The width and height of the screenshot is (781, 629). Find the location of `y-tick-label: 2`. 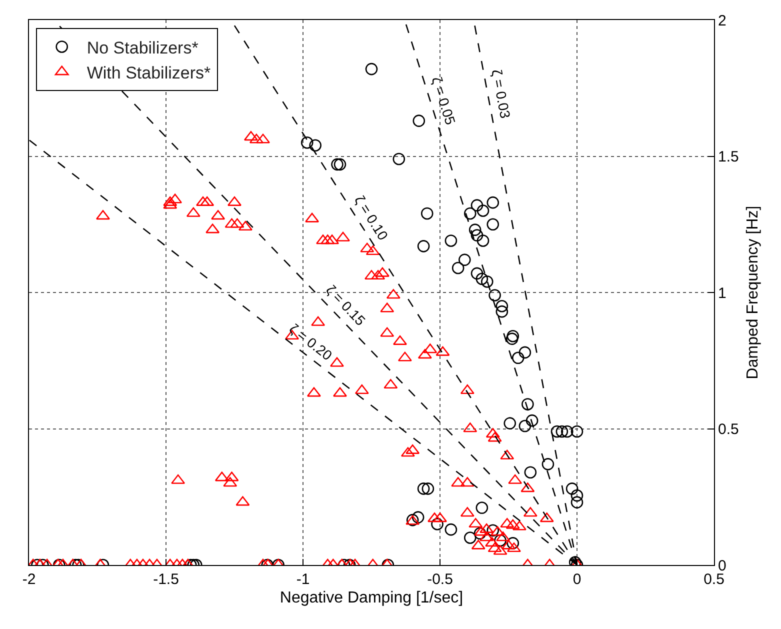

y-tick-label: 2 is located at coordinates (722, 21).